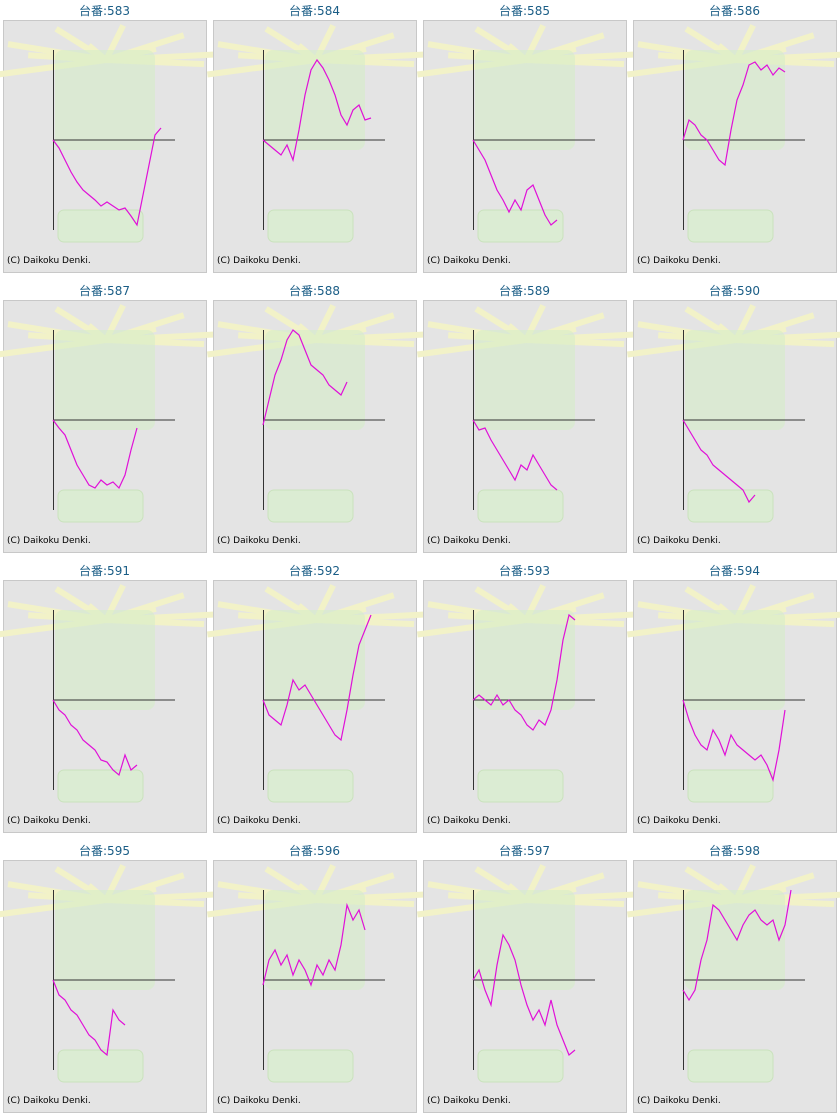 This screenshot has height=1117, width=840. I want to click on chart-panel: 台番:585 (C) Daikoku Denki., so click(525, 138).